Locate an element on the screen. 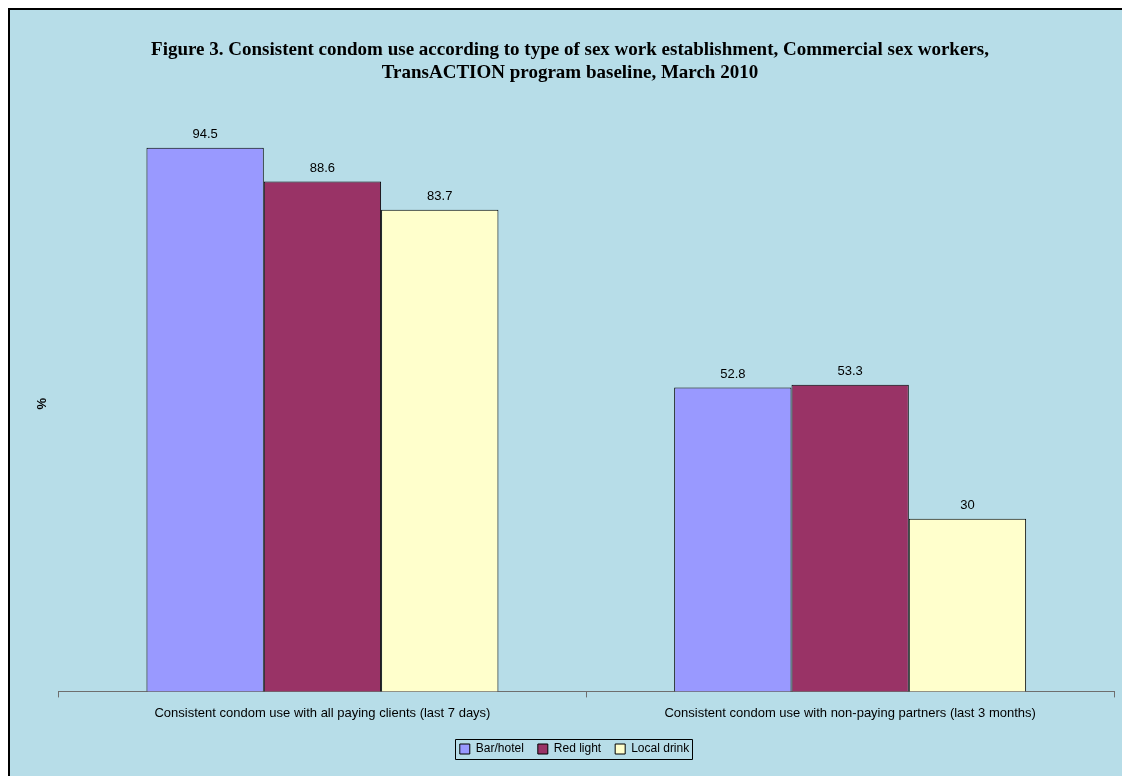 This screenshot has height=776, width=1122. data-label: 52.8 is located at coordinates (733, 373).